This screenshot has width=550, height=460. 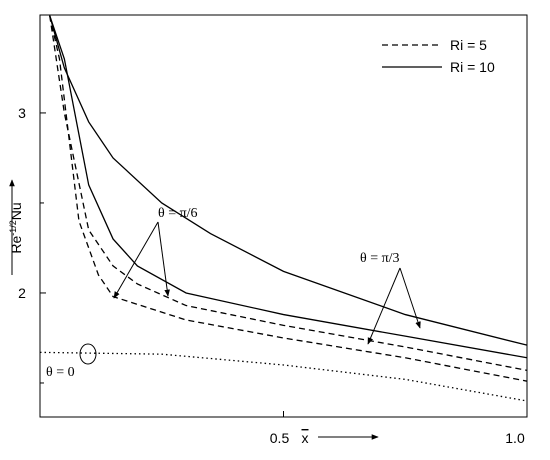 What do you see at coordinates (13, 228) in the screenshot?
I see `y-label-part: -1/2` at bounding box center [13, 228].